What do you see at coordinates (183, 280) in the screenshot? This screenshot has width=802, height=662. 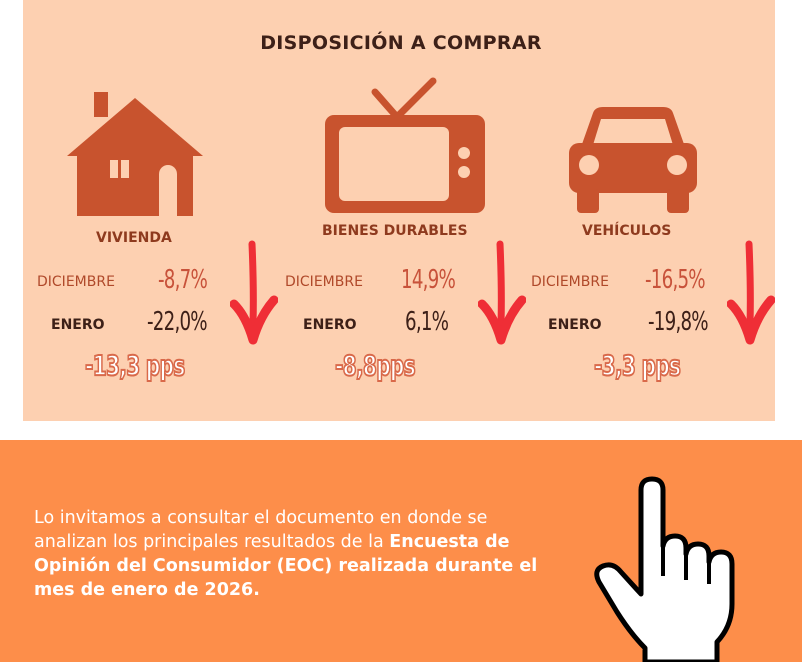 I see `december-value: -8,7%` at bounding box center [183, 280].